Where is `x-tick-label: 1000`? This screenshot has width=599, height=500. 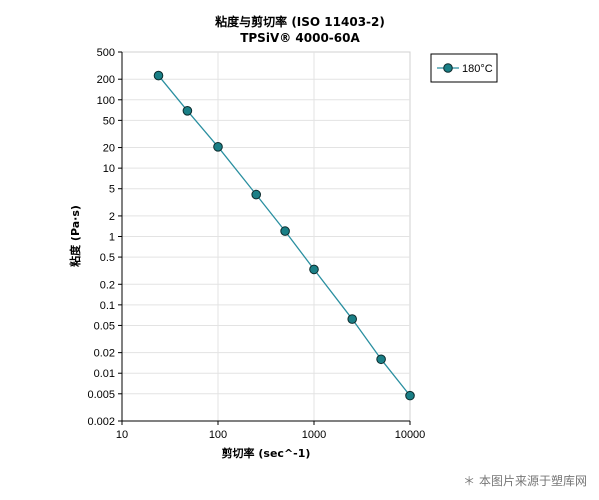 x-tick-label: 1000 is located at coordinates (314, 435).